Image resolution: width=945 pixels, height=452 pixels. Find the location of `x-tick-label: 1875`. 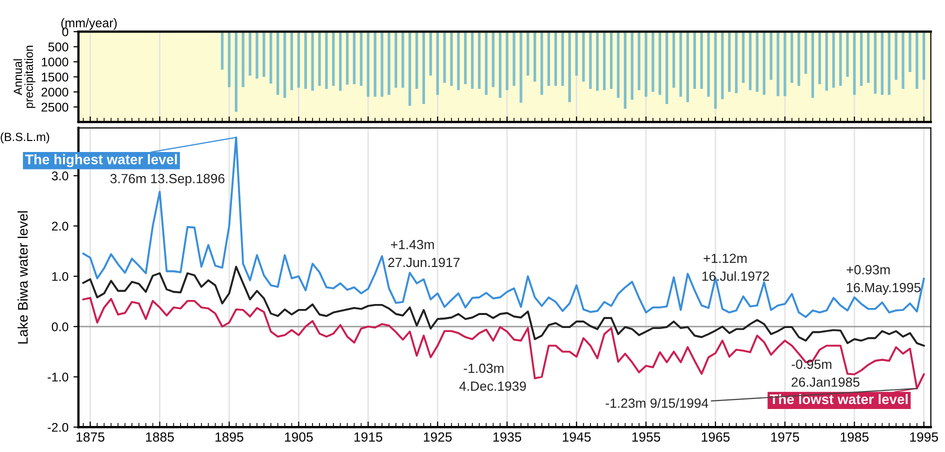

x-tick-label: 1875 is located at coordinates (90, 437).